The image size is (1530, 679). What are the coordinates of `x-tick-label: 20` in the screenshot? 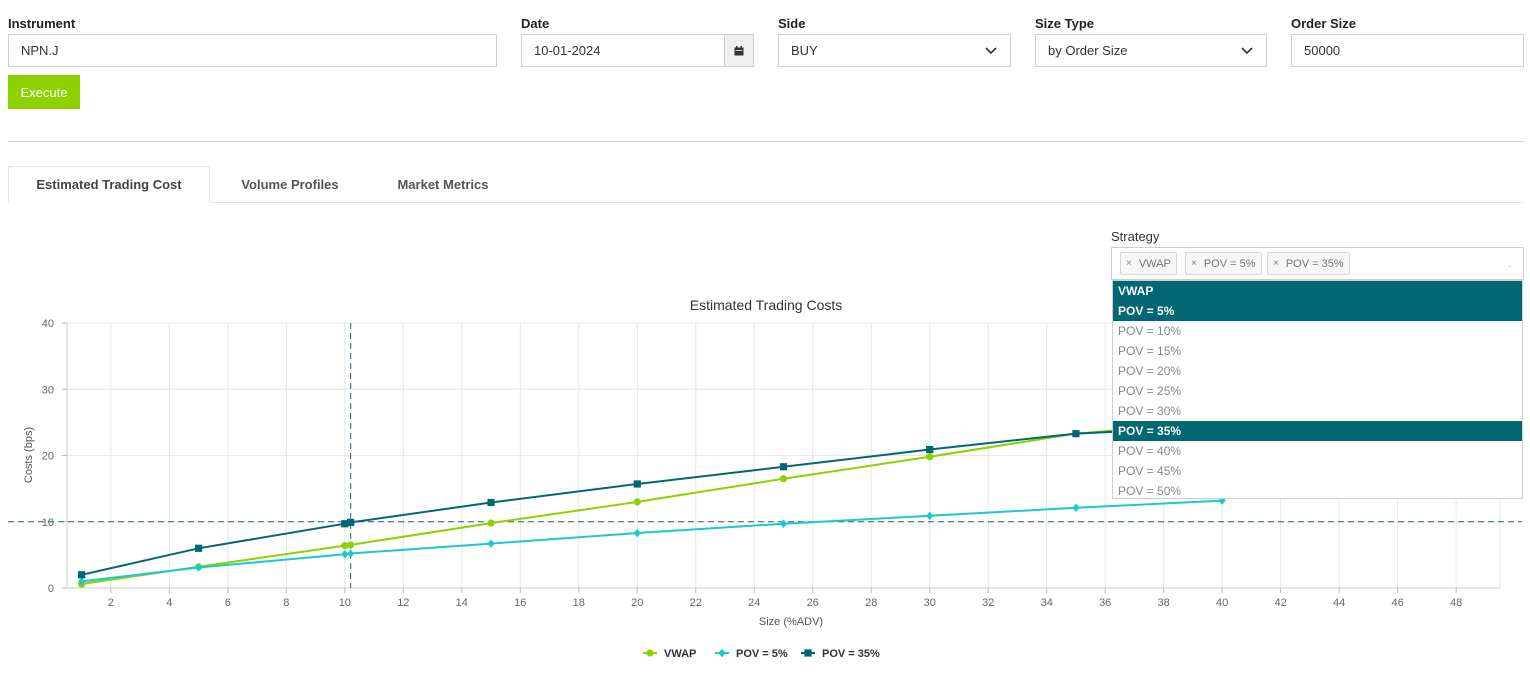 It's located at (637, 603).